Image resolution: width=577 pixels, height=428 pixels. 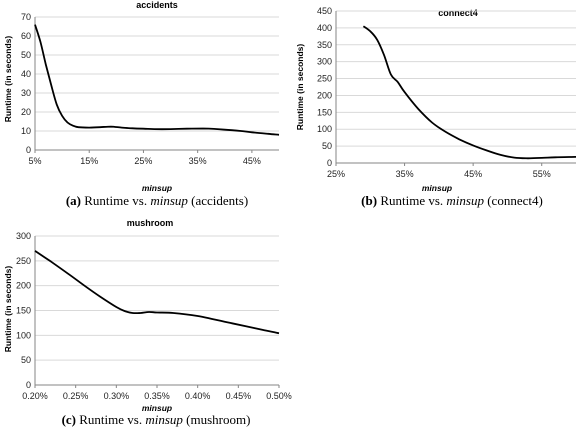 What do you see at coordinates (369, 200) in the screenshot?
I see `caption-label: (b)` at bounding box center [369, 200].